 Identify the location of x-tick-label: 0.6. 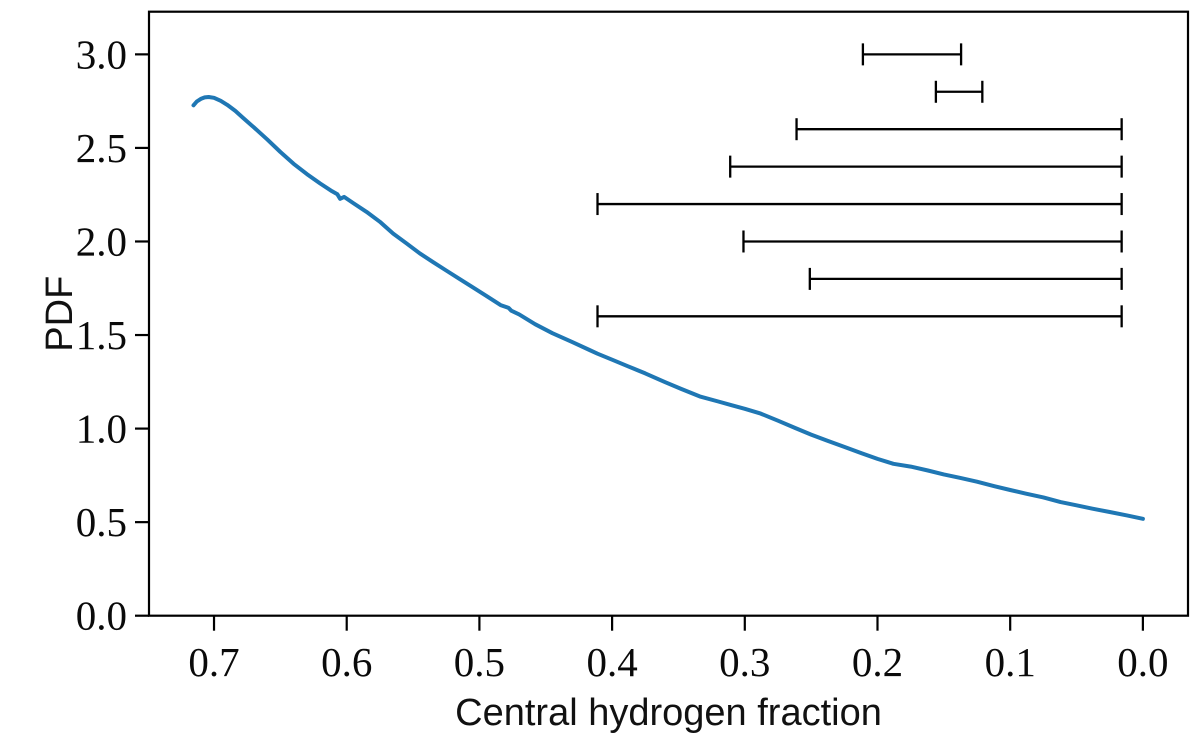
(346, 662).